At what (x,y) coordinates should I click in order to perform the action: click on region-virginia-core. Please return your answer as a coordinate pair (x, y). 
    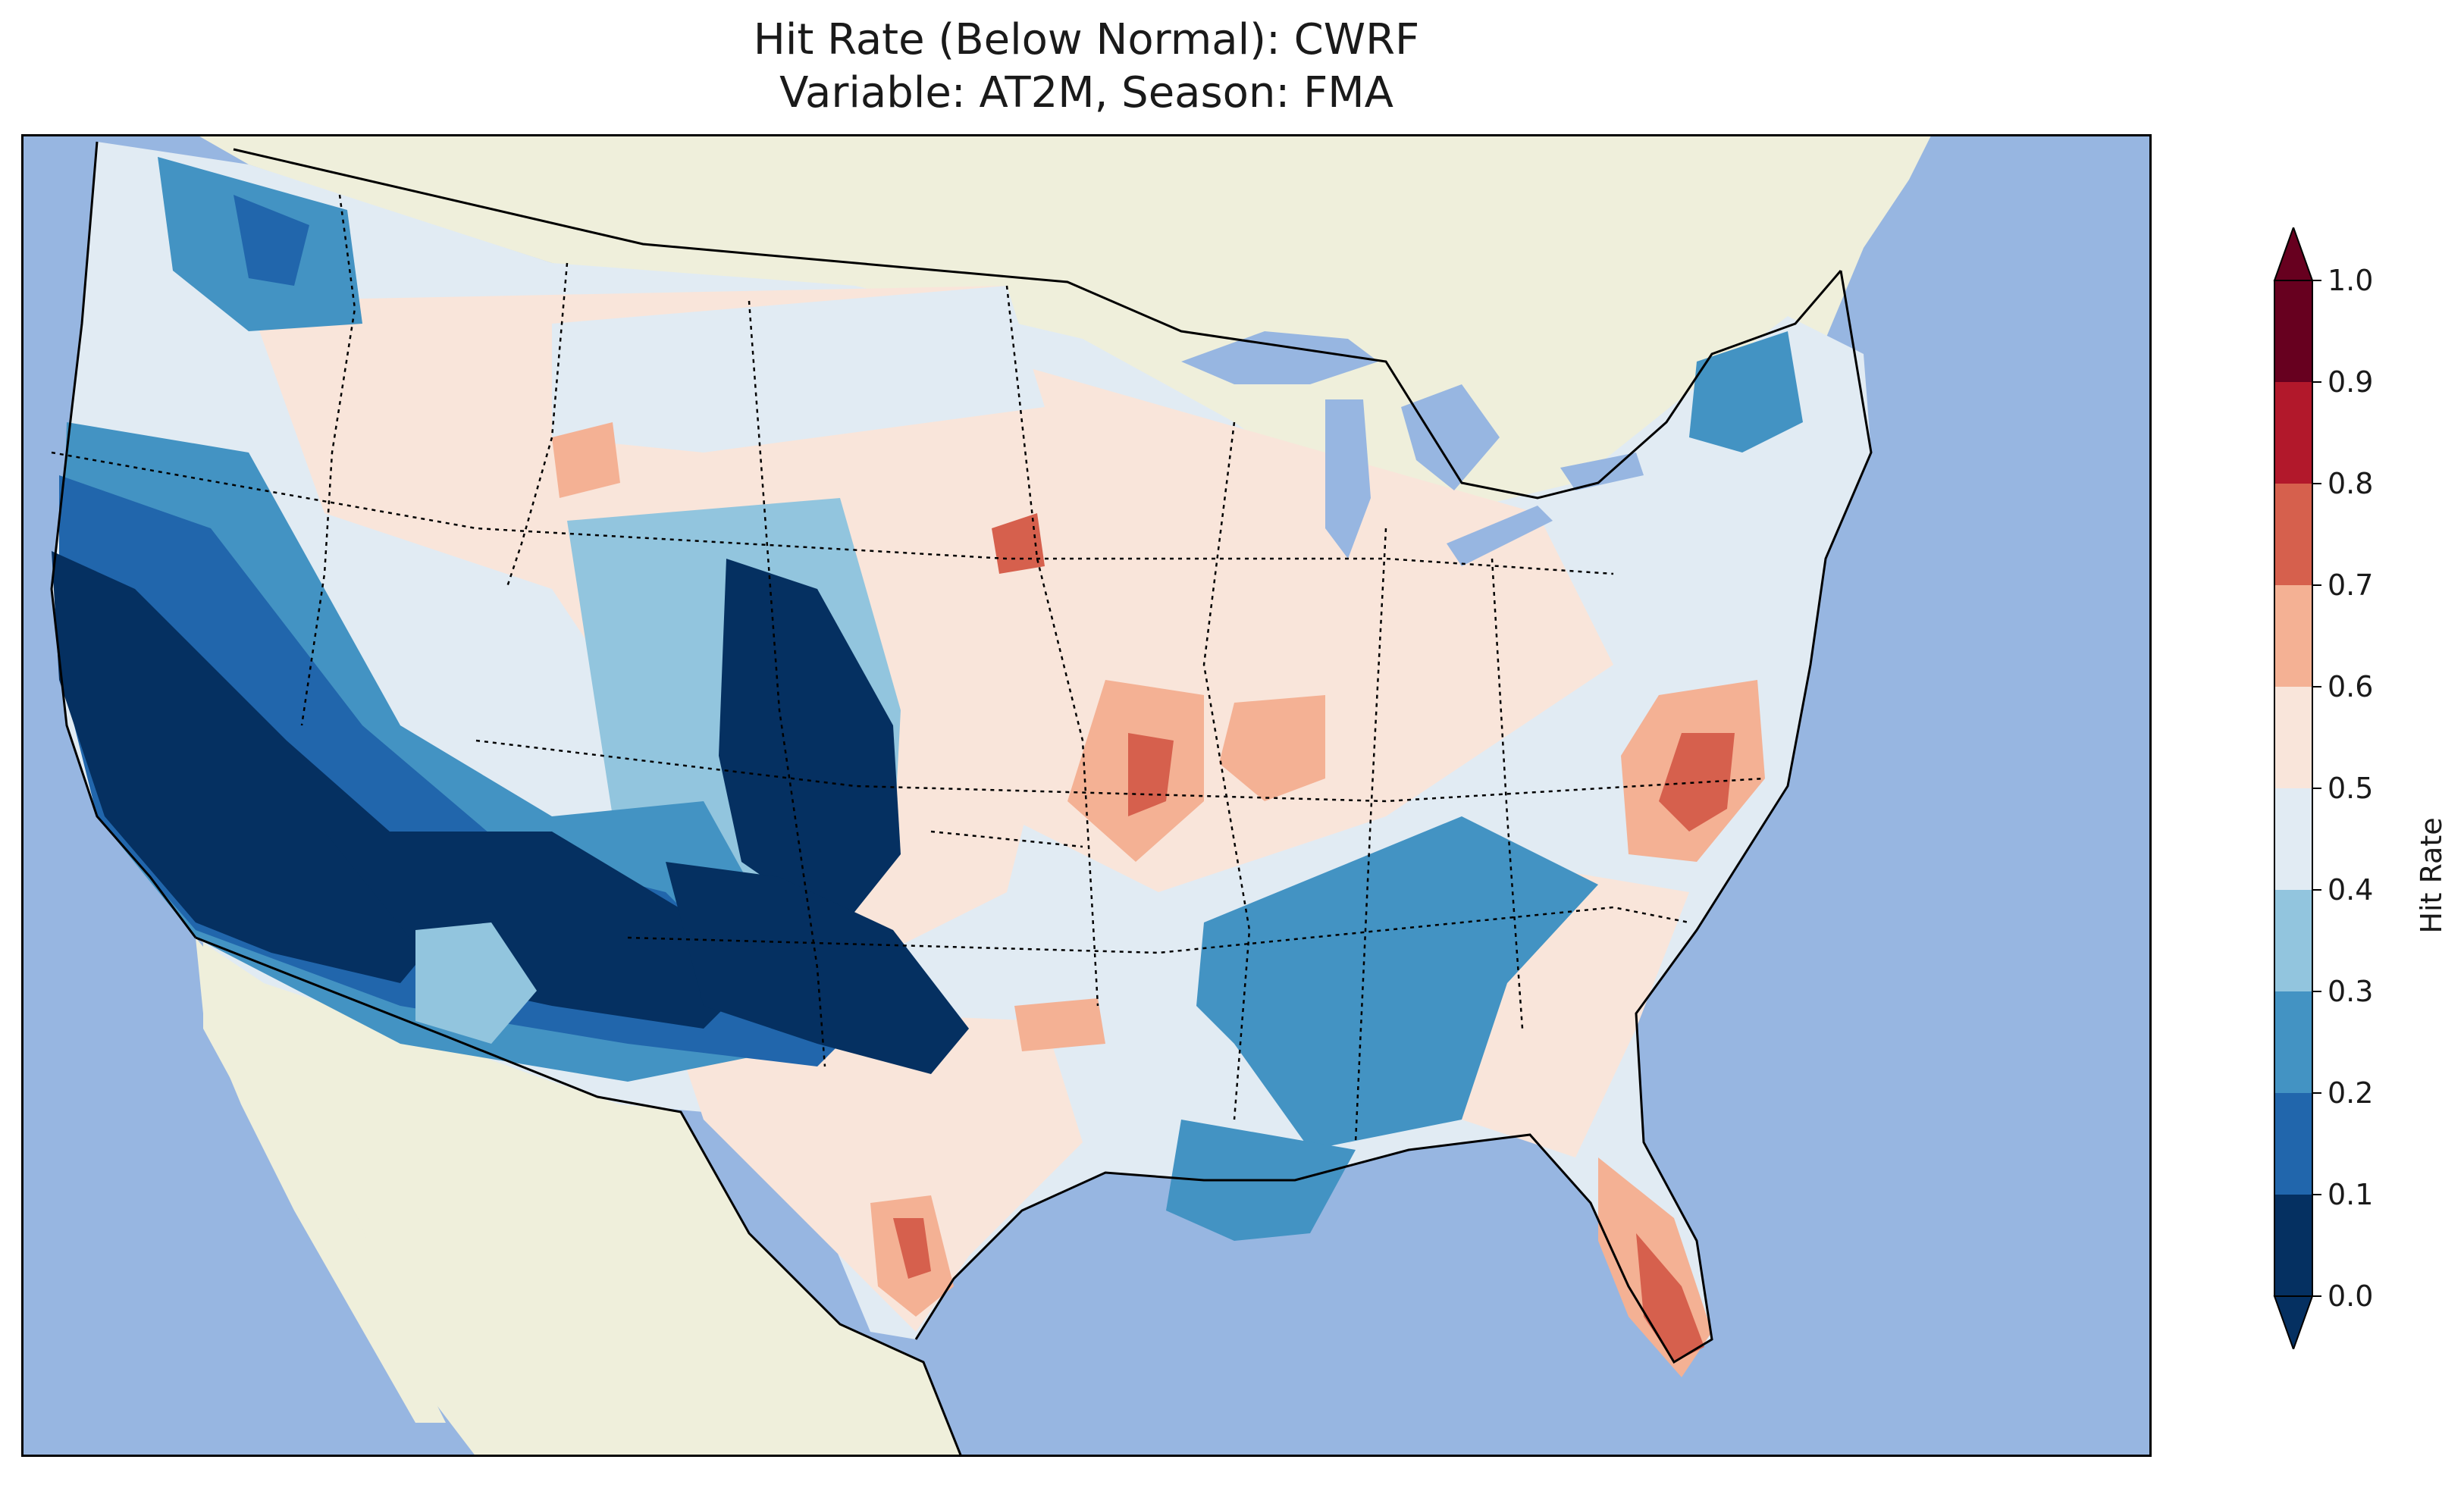
    Looking at the image, I should click on (1697, 782).